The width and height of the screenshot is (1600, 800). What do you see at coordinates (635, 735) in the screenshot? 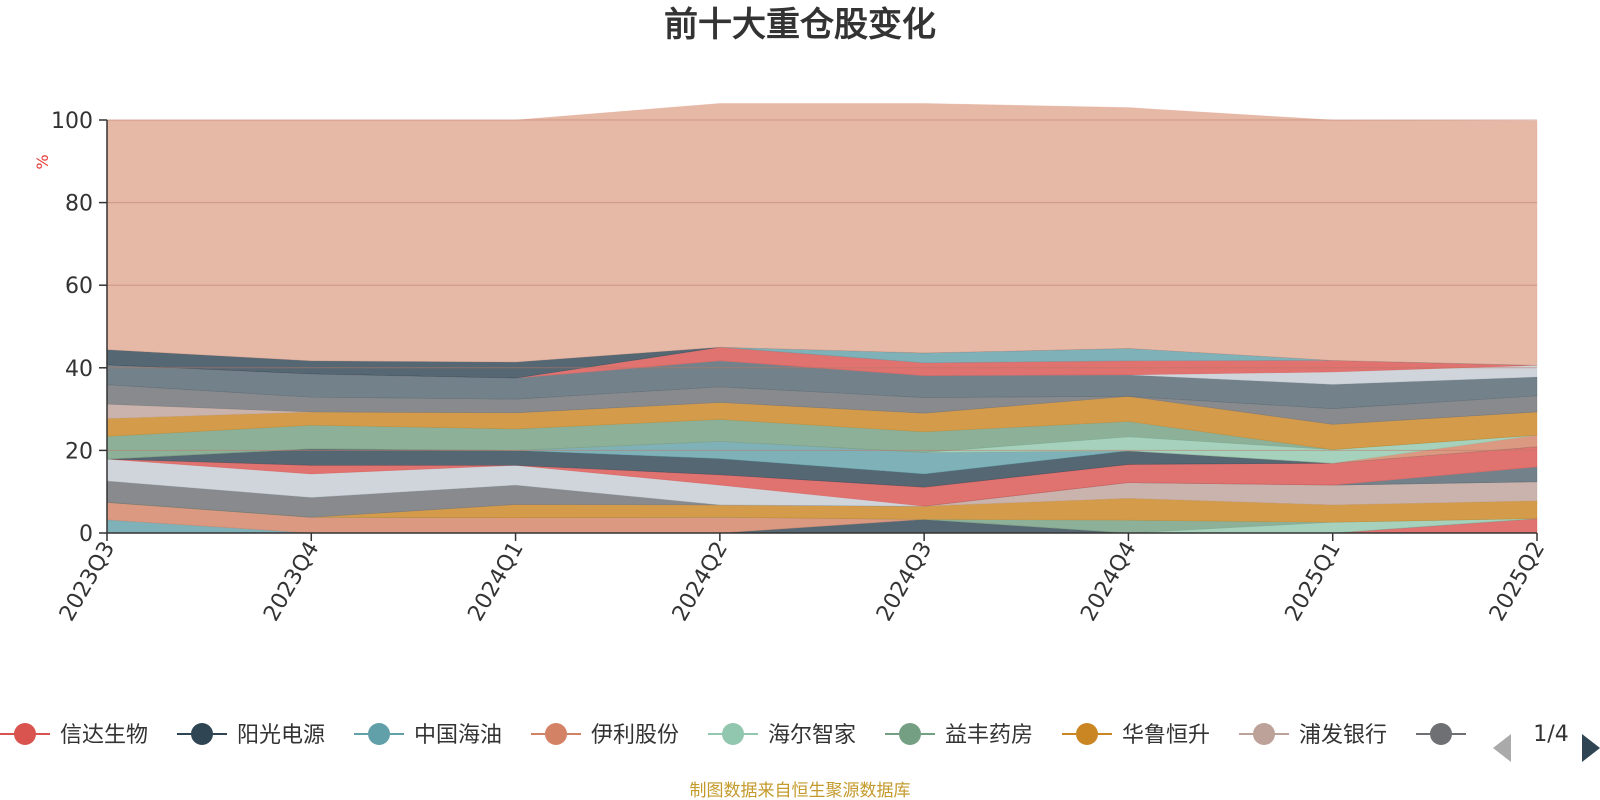
I see `legend-label: 伊利股份` at bounding box center [635, 735].